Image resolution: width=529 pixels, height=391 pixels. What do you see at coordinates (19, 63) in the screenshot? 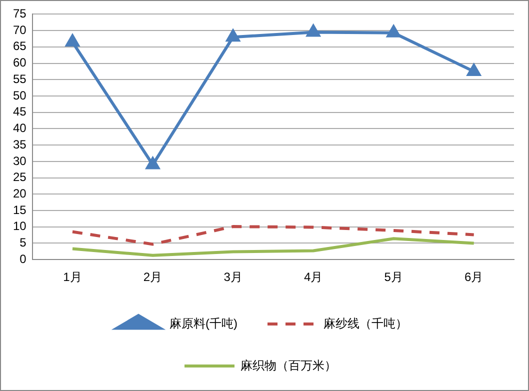
I see `y-tick-label: 60` at bounding box center [19, 63].